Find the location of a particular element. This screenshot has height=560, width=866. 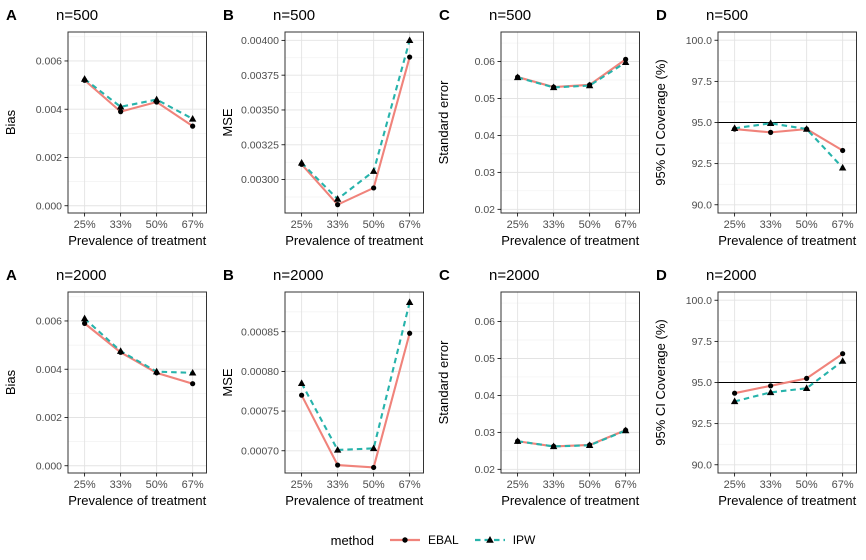

y-tick-label: 0.03 is located at coordinates (485, 433).